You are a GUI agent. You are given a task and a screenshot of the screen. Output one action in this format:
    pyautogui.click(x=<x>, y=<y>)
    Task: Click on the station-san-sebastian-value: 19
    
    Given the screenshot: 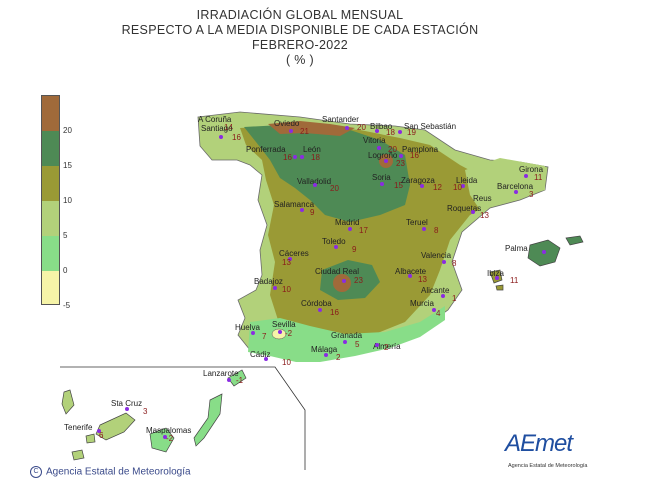 What is the action you would take?
    pyautogui.click(x=411, y=132)
    